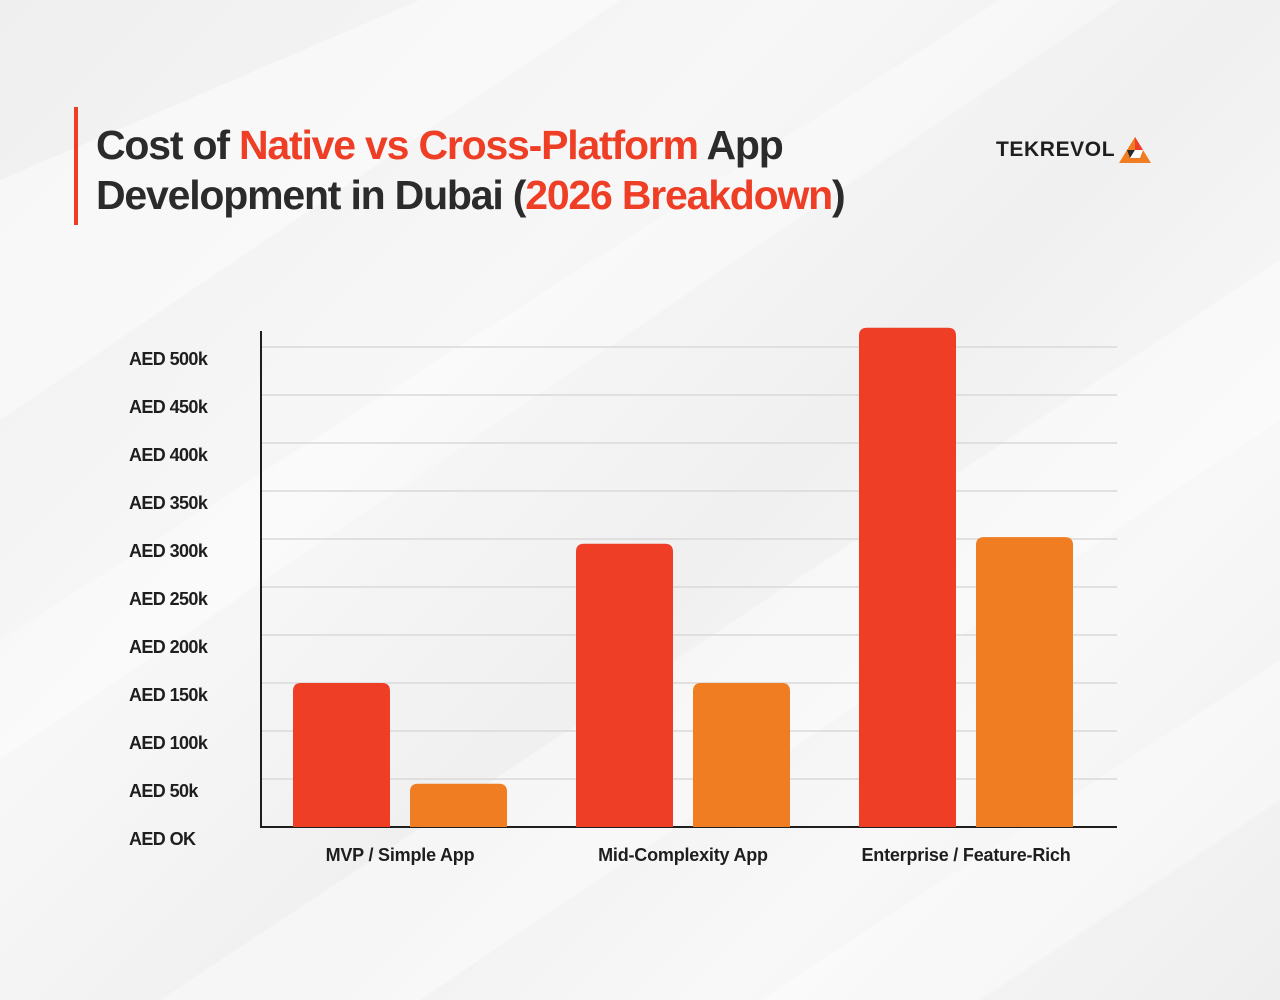 This screenshot has height=1000, width=1280. What do you see at coordinates (169, 551) in the screenshot?
I see `y-tick-label: AED 300k` at bounding box center [169, 551].